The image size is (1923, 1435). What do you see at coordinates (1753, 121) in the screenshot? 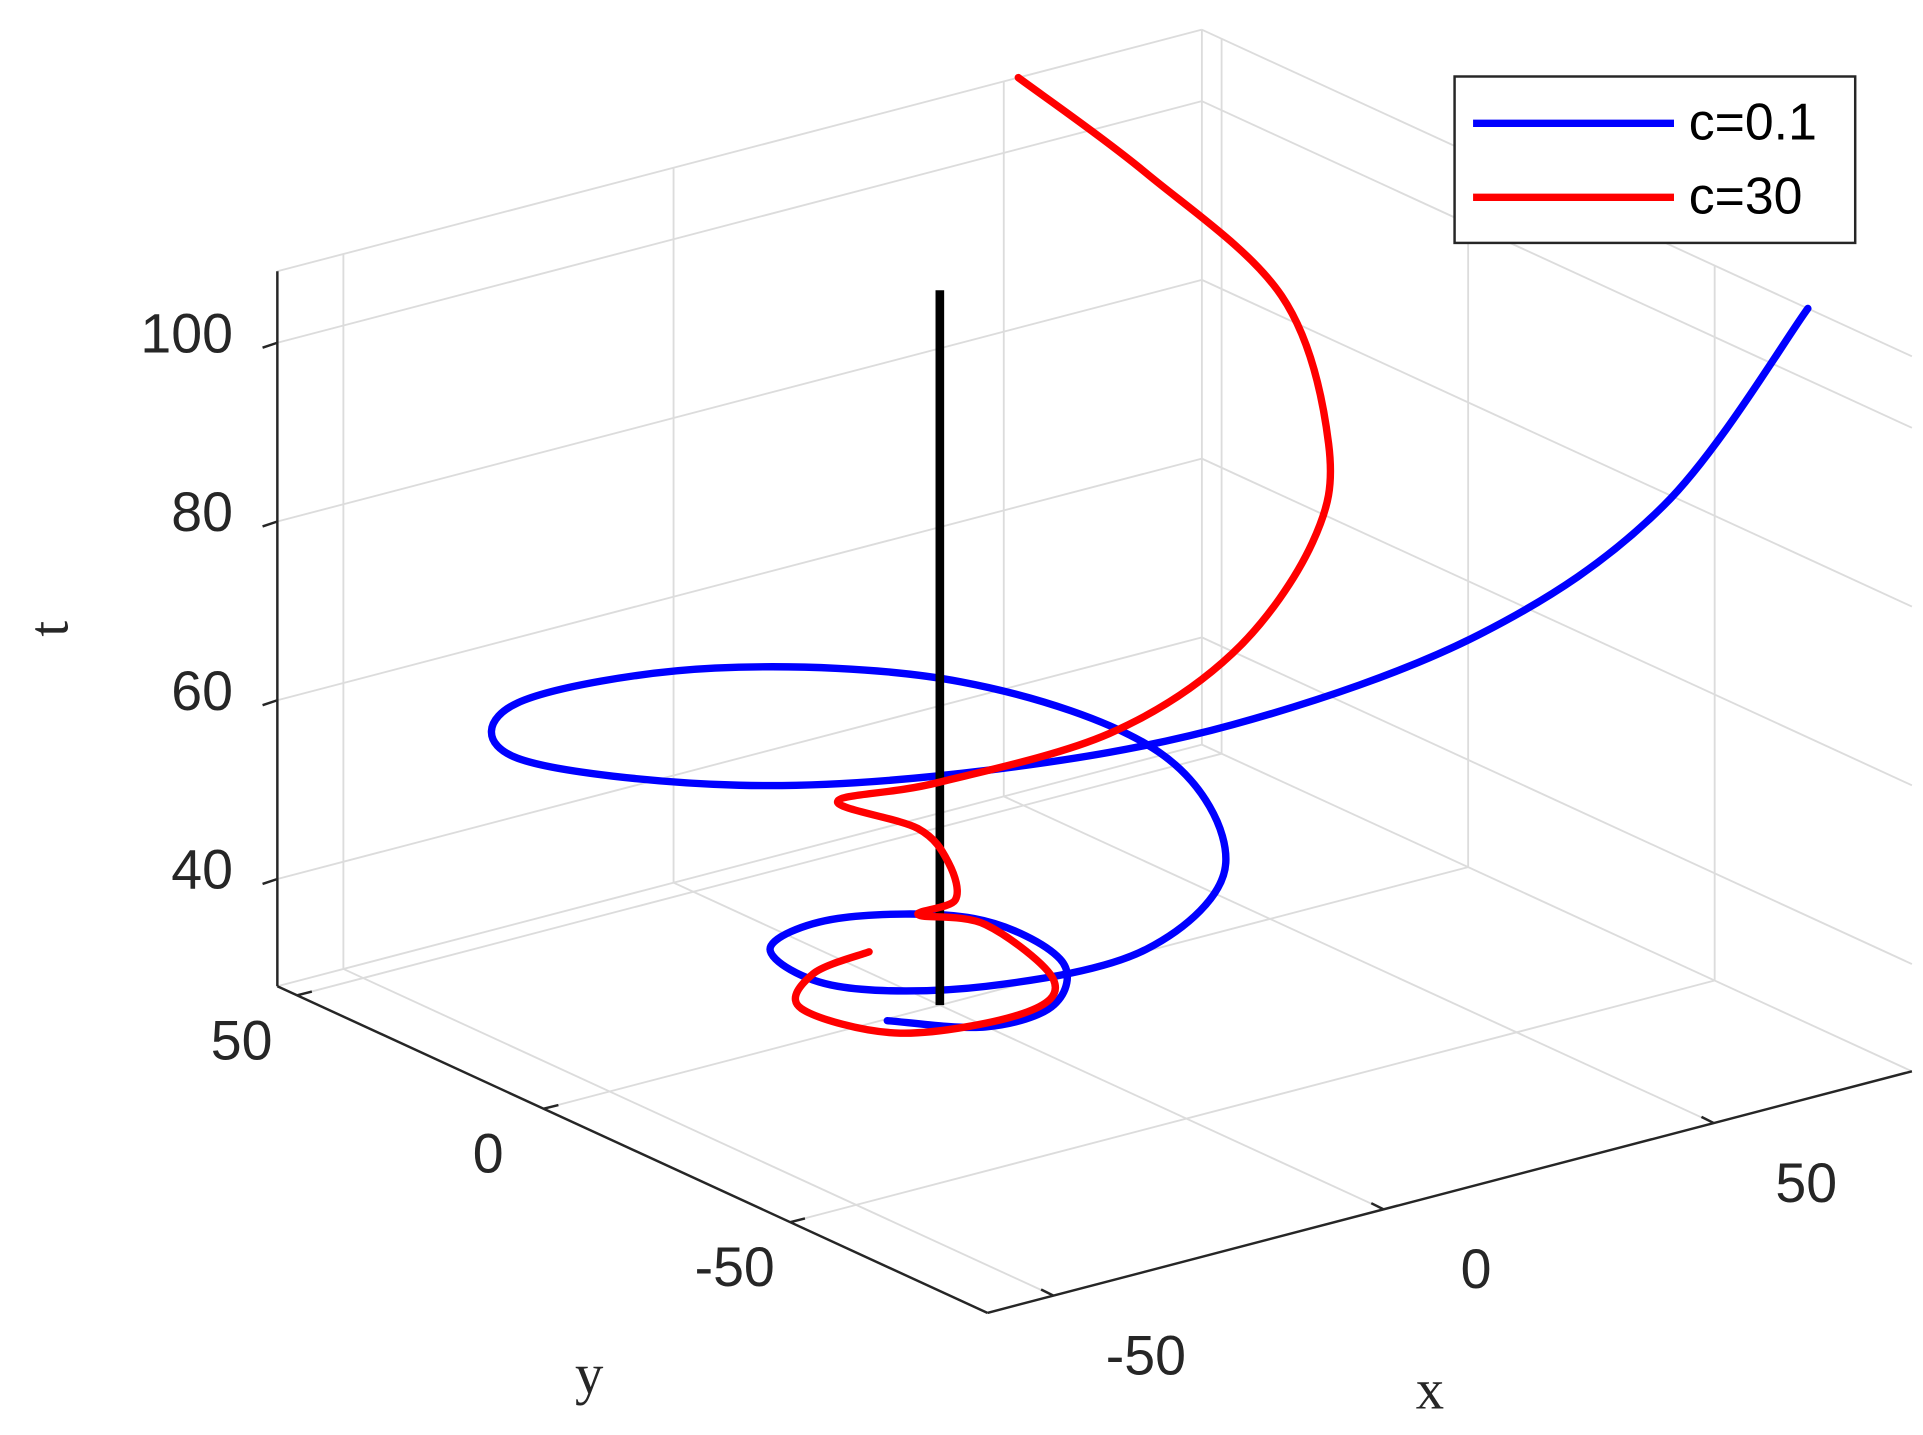
I see `legend-label: c=0.1` at bounding box center [1753, 121].